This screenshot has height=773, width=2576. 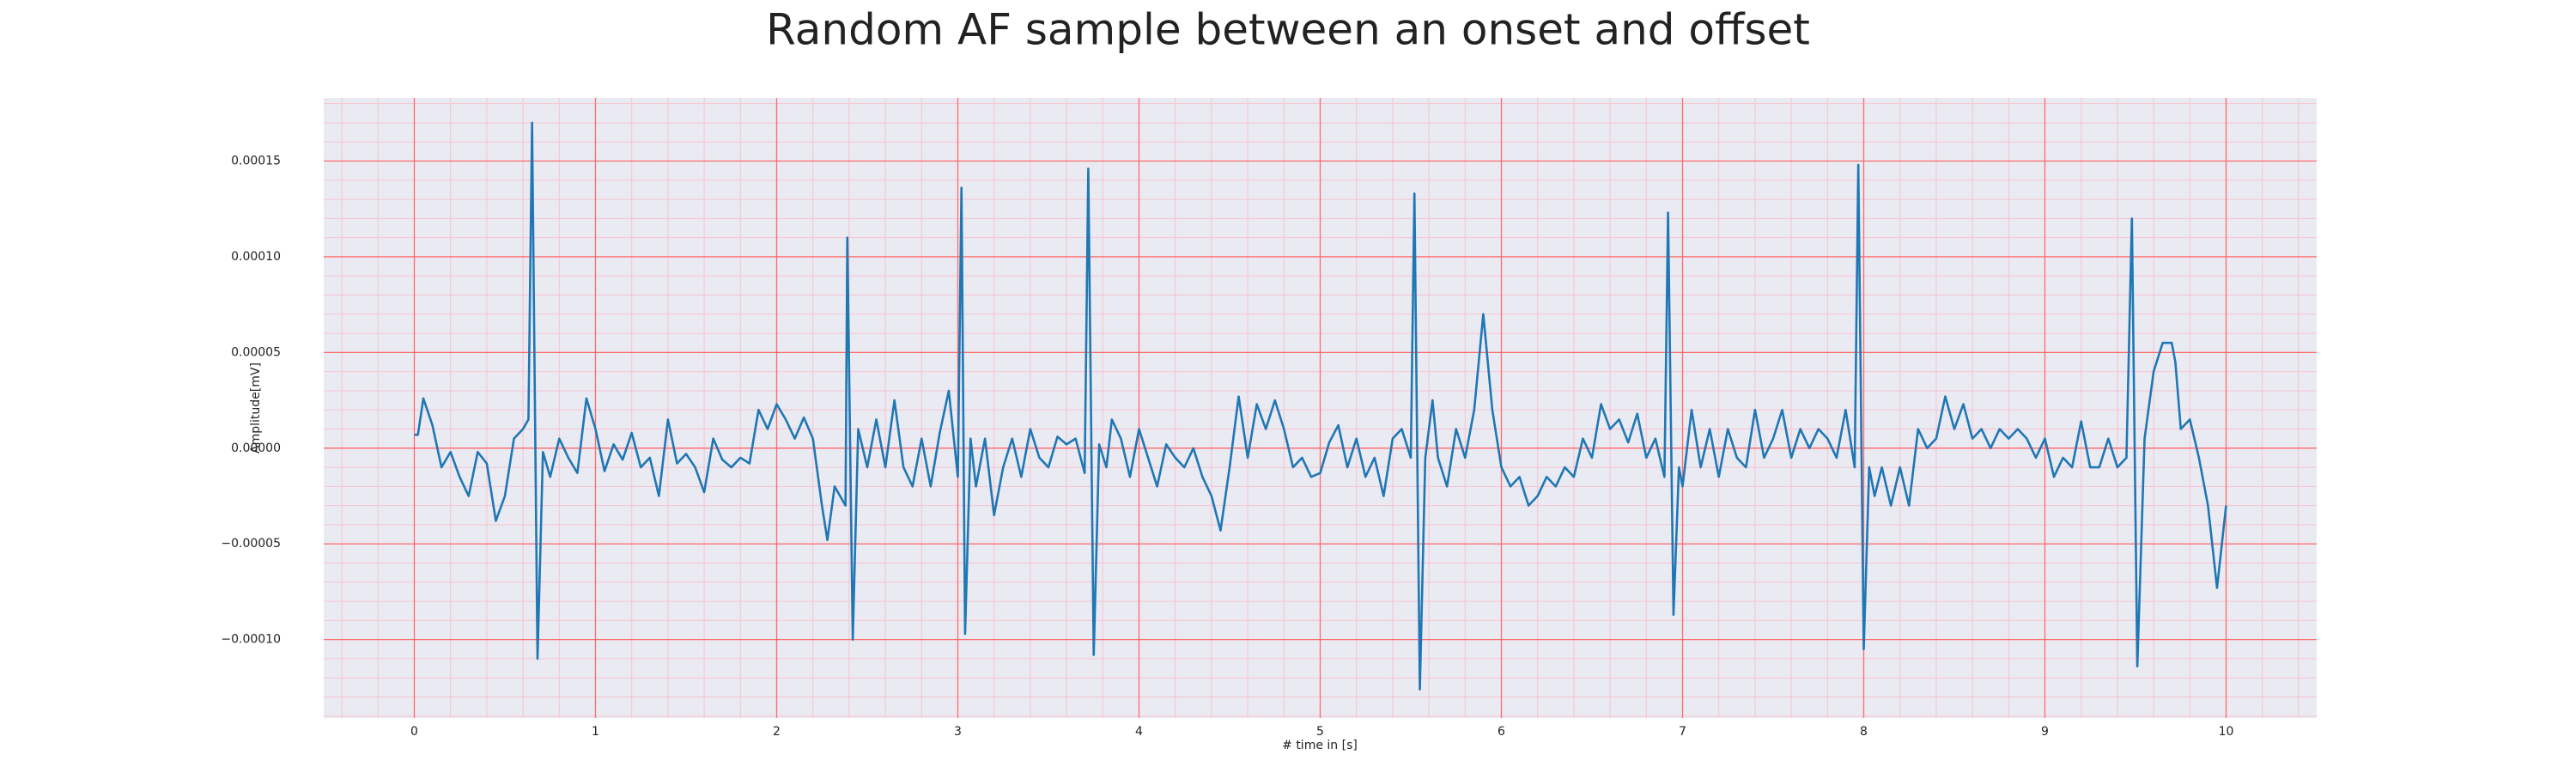 I want to click on y-tick-label: −0.00010, so click(x=251, y=640).